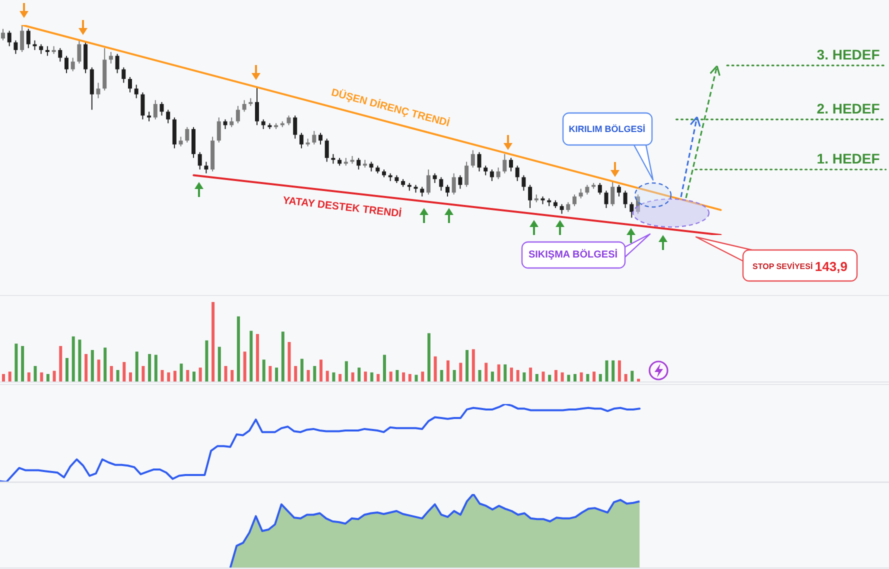 Image resolution: width=889 pixels, height=569 pixels. I want to click on series-label: 2. HEDEF, so click(848, 108).